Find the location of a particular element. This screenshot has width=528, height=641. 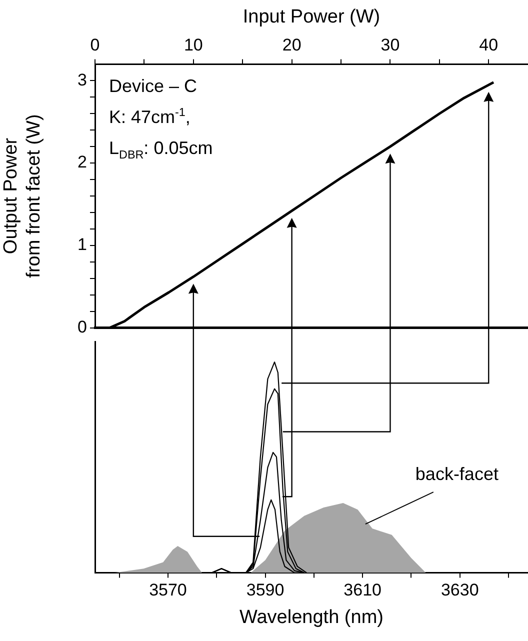

x-tick-label: 0 is located at coordinates (95, 45).